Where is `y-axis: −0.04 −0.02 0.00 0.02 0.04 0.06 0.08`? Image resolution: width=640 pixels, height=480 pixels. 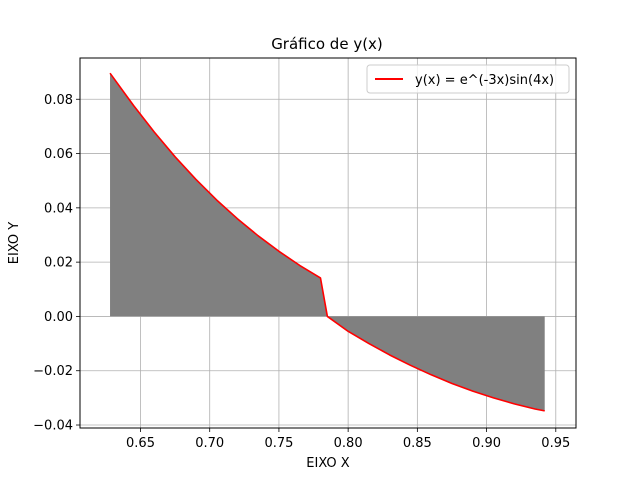
y-axis: −0.04 −0.02 0.00 0.02 0.04 0.06 0.08 is located at coordinates (56, 263).